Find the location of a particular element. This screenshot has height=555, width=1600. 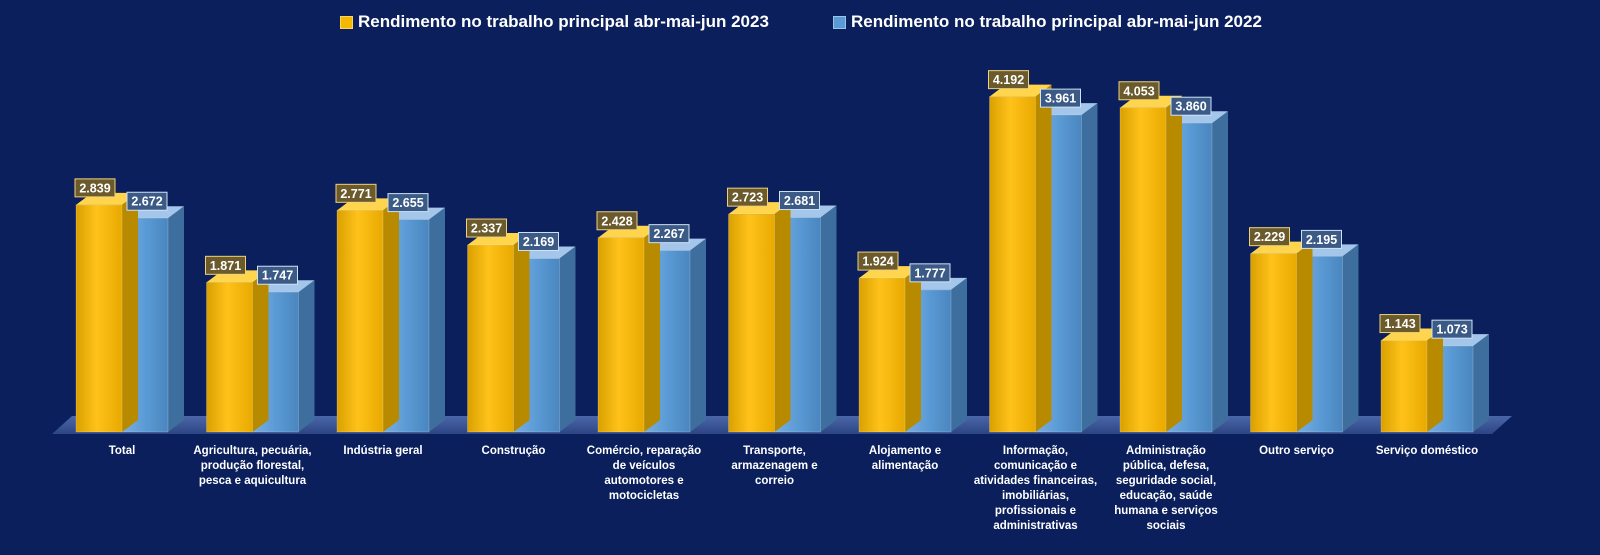

value-label-2022-7: 3.961 is located at coordinates (1060, 98).